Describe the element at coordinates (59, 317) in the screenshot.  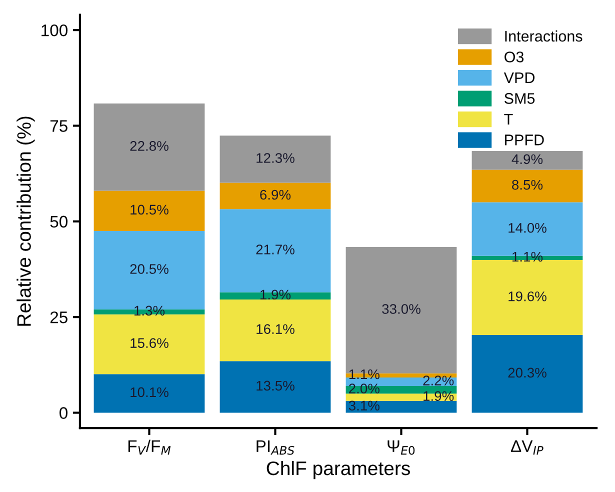
I see `y-tick-label: 25` at that location.